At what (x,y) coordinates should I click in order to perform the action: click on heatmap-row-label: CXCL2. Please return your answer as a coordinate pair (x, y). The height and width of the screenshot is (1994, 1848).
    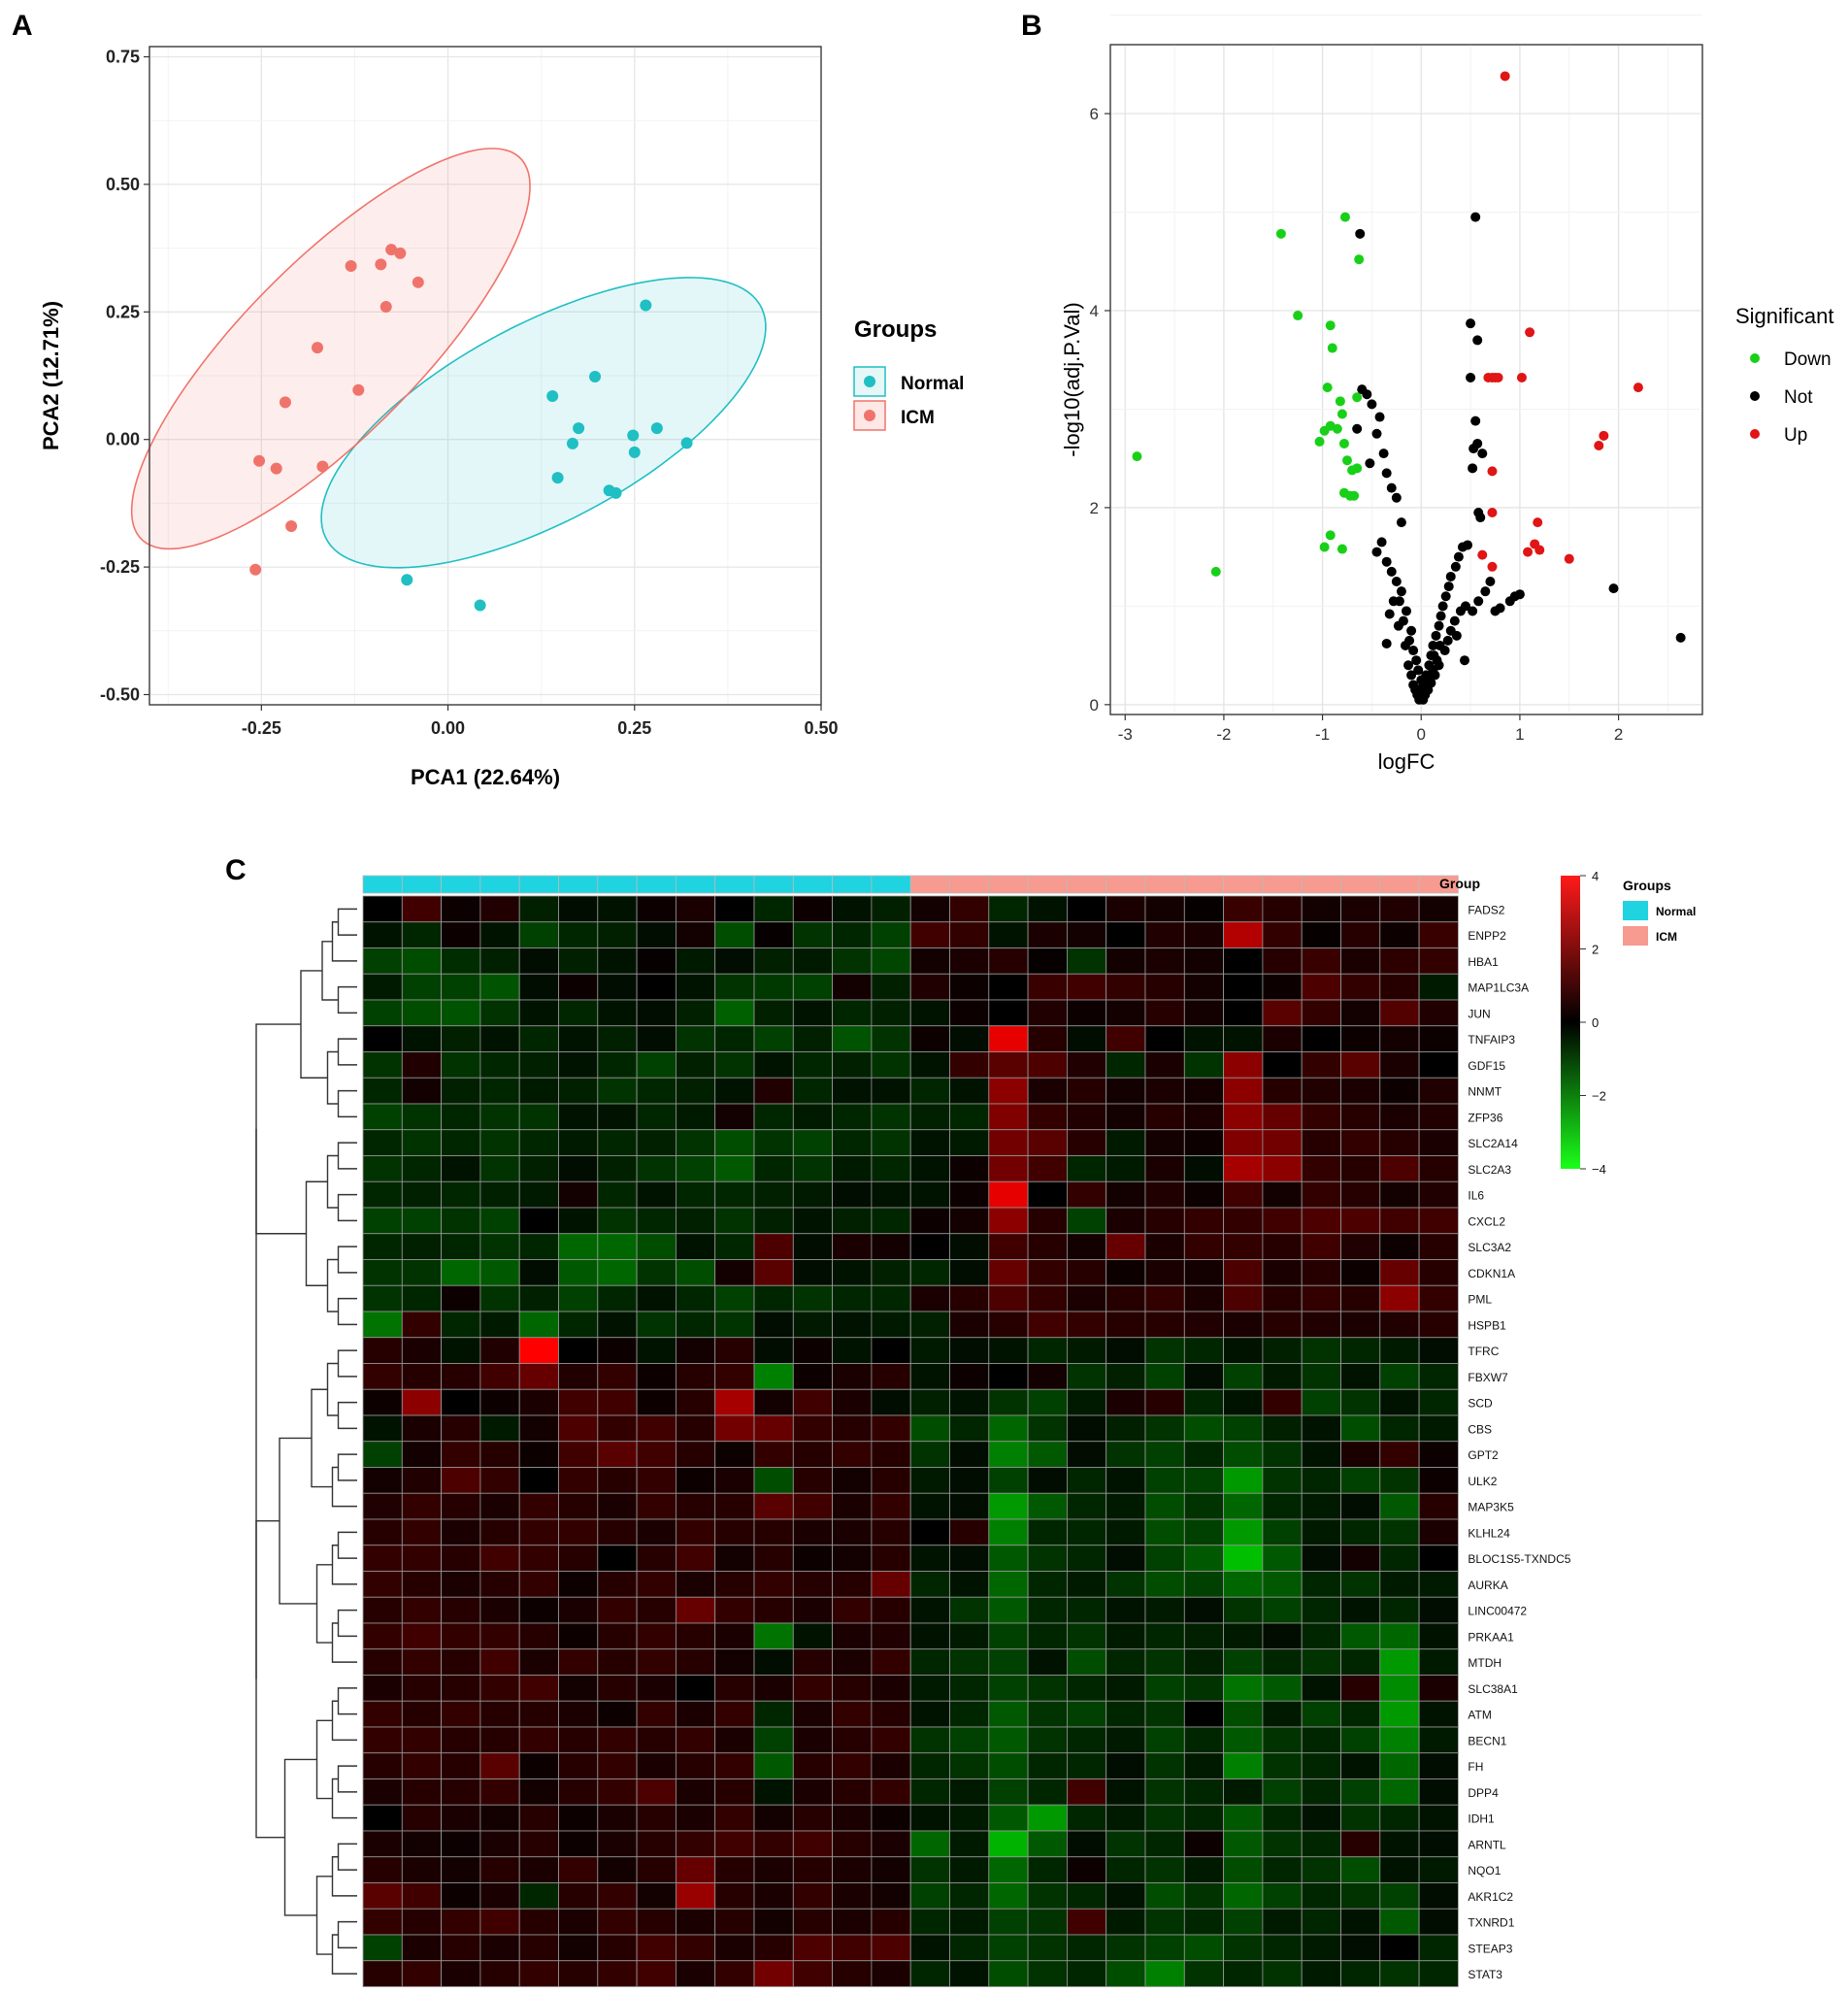
    Looking at the image, I should click on (1486, 1221).